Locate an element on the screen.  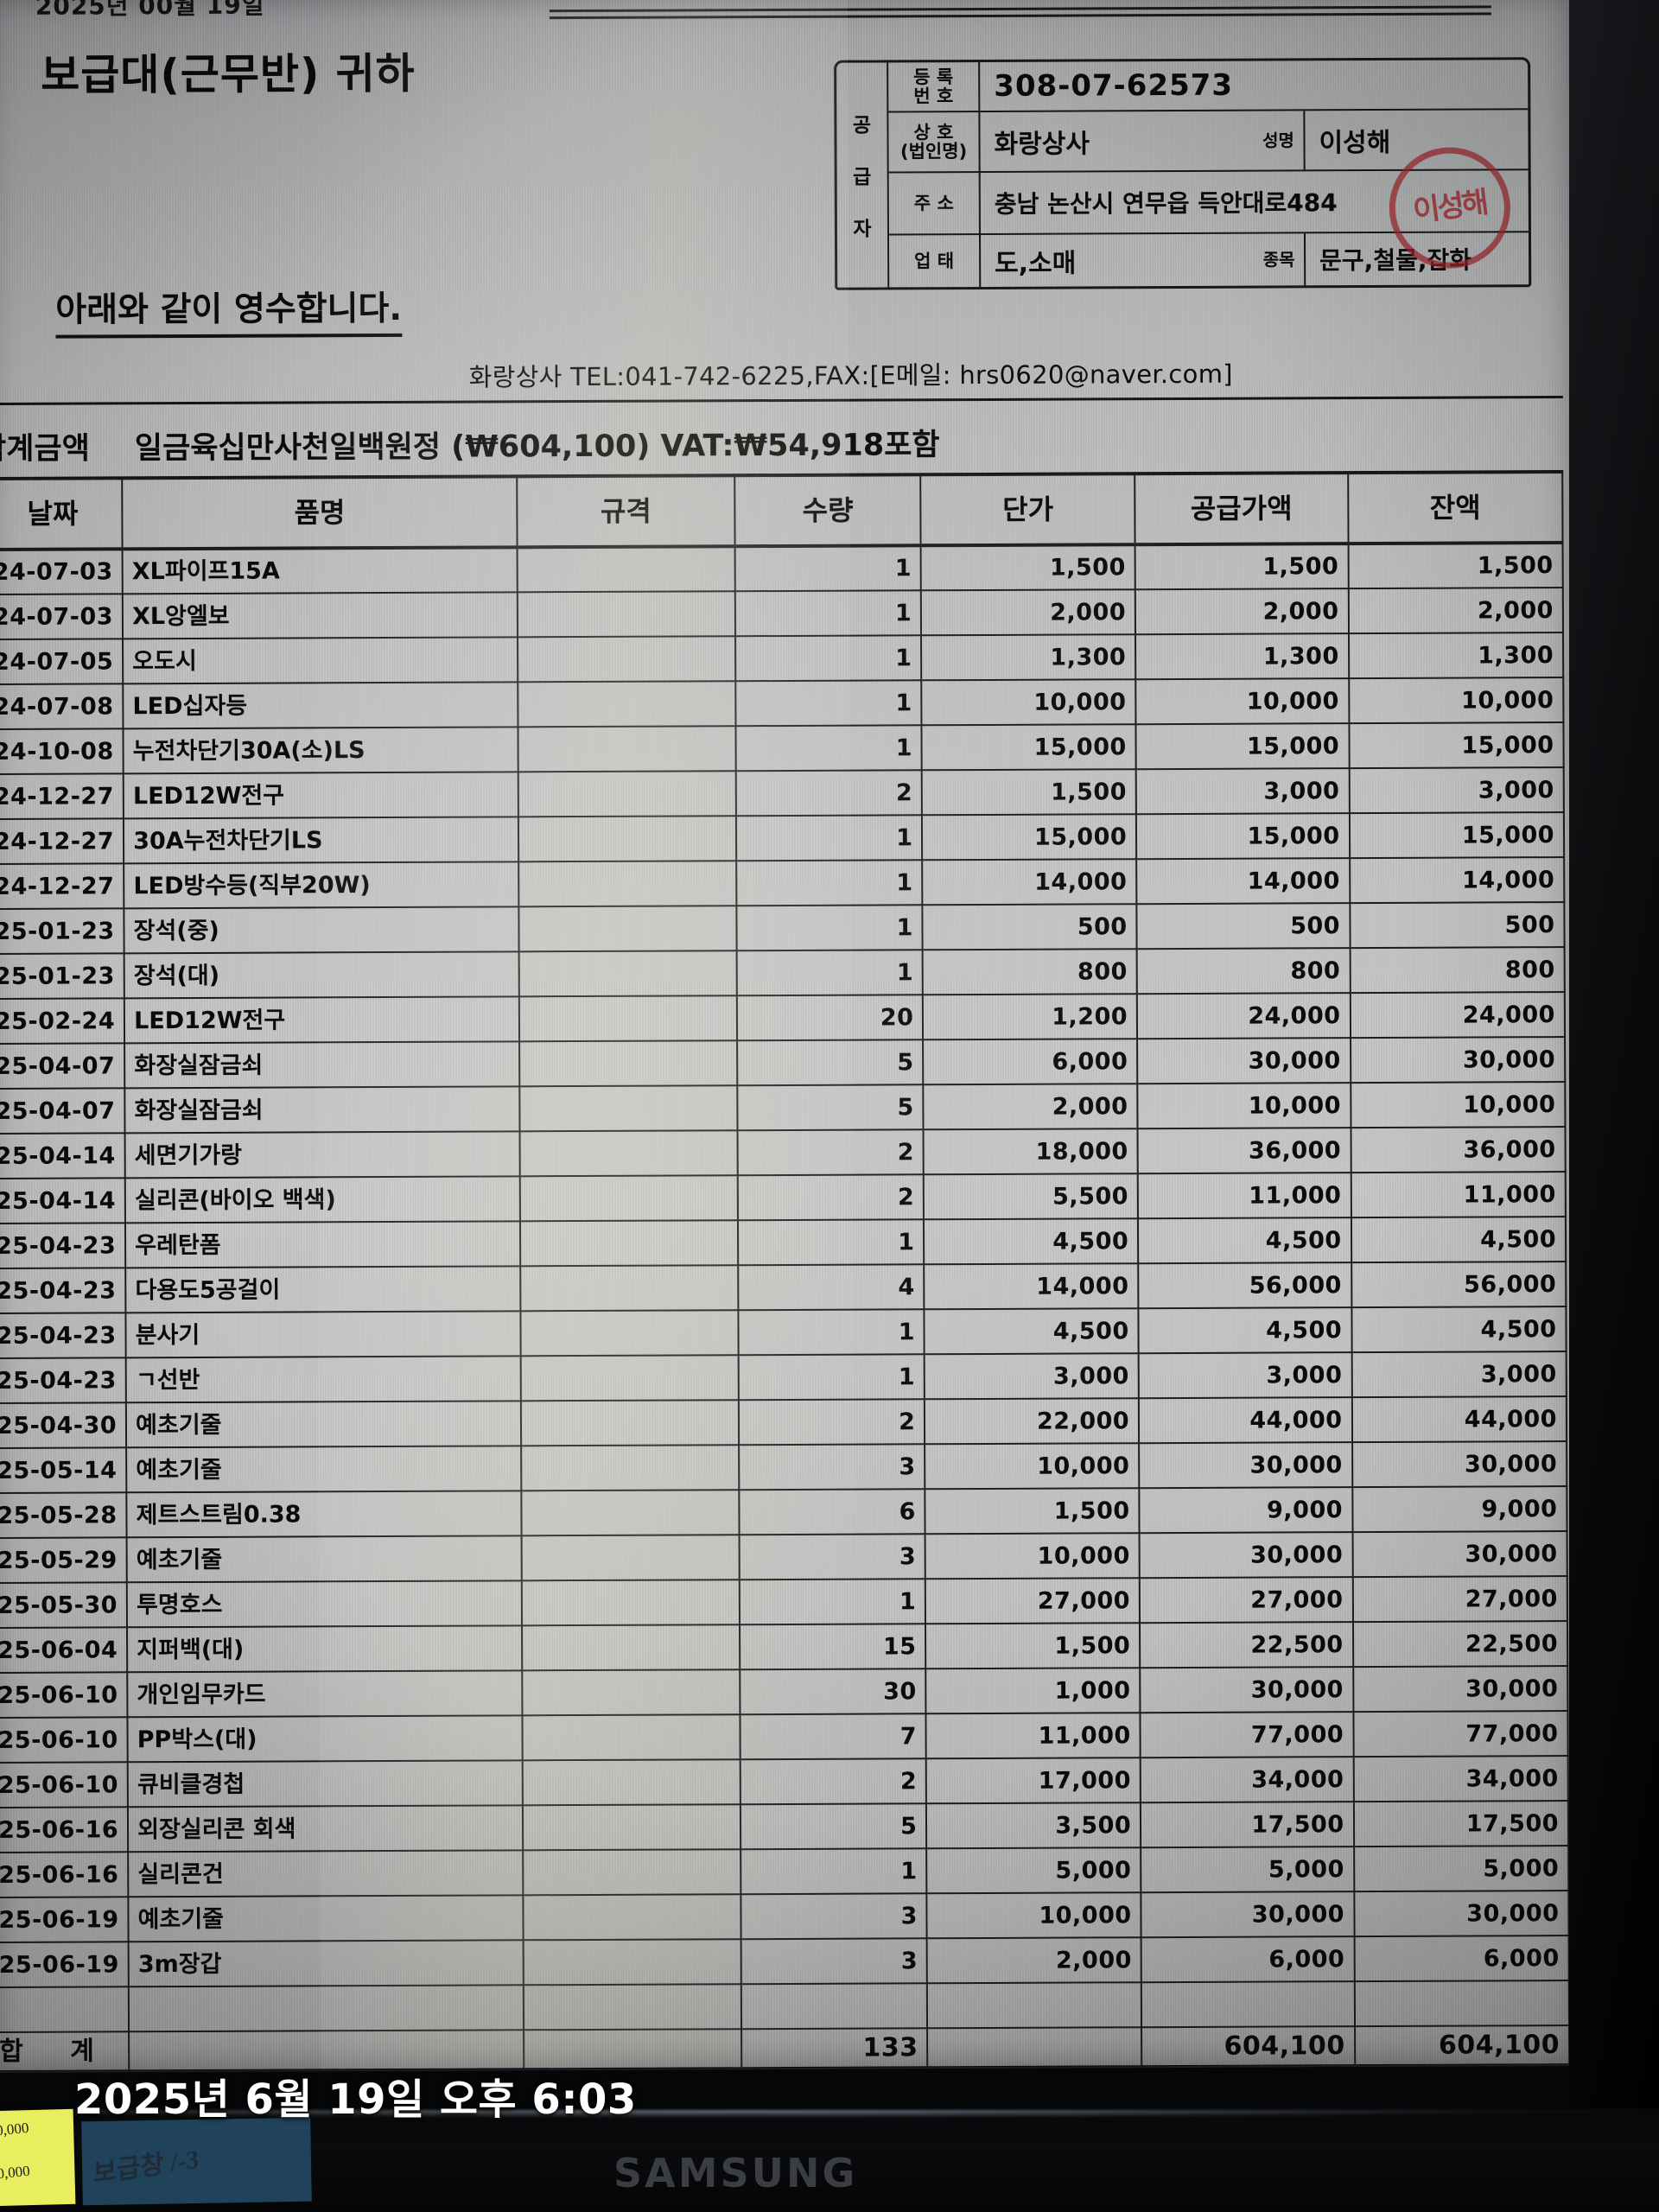
cell-date: 25-06-19 is located at coordinates (64, 1965).